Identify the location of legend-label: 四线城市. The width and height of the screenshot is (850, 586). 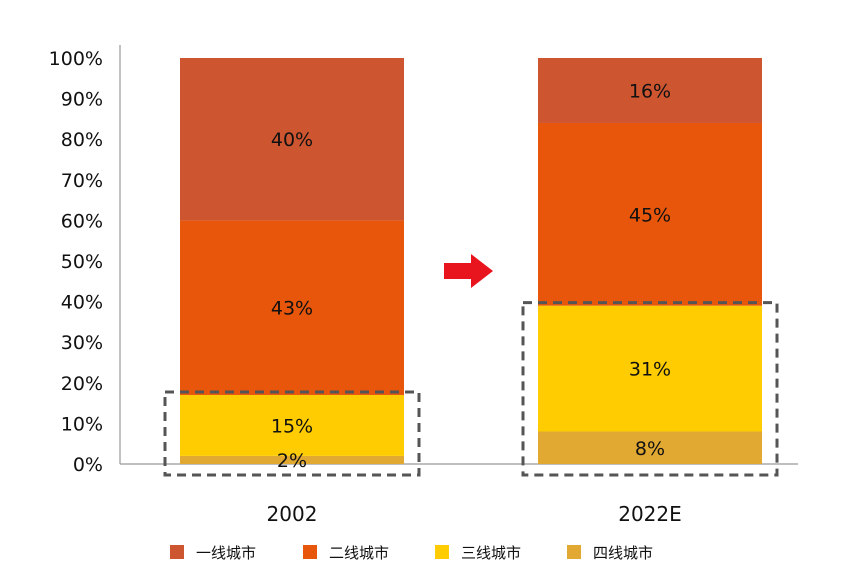
(623, 553).